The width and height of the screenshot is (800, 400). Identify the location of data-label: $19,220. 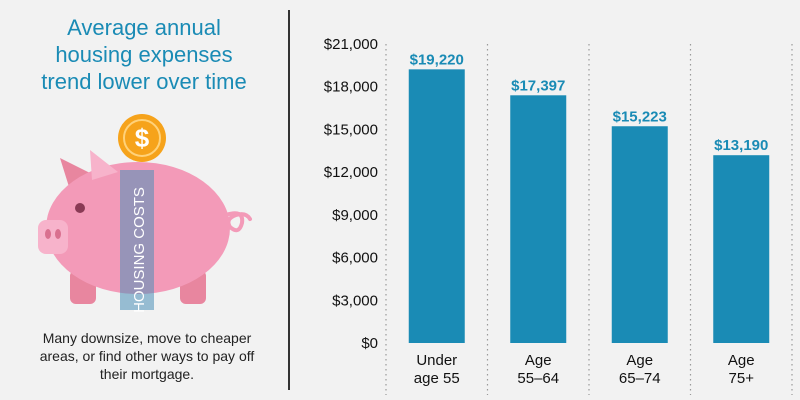
(437, 59).